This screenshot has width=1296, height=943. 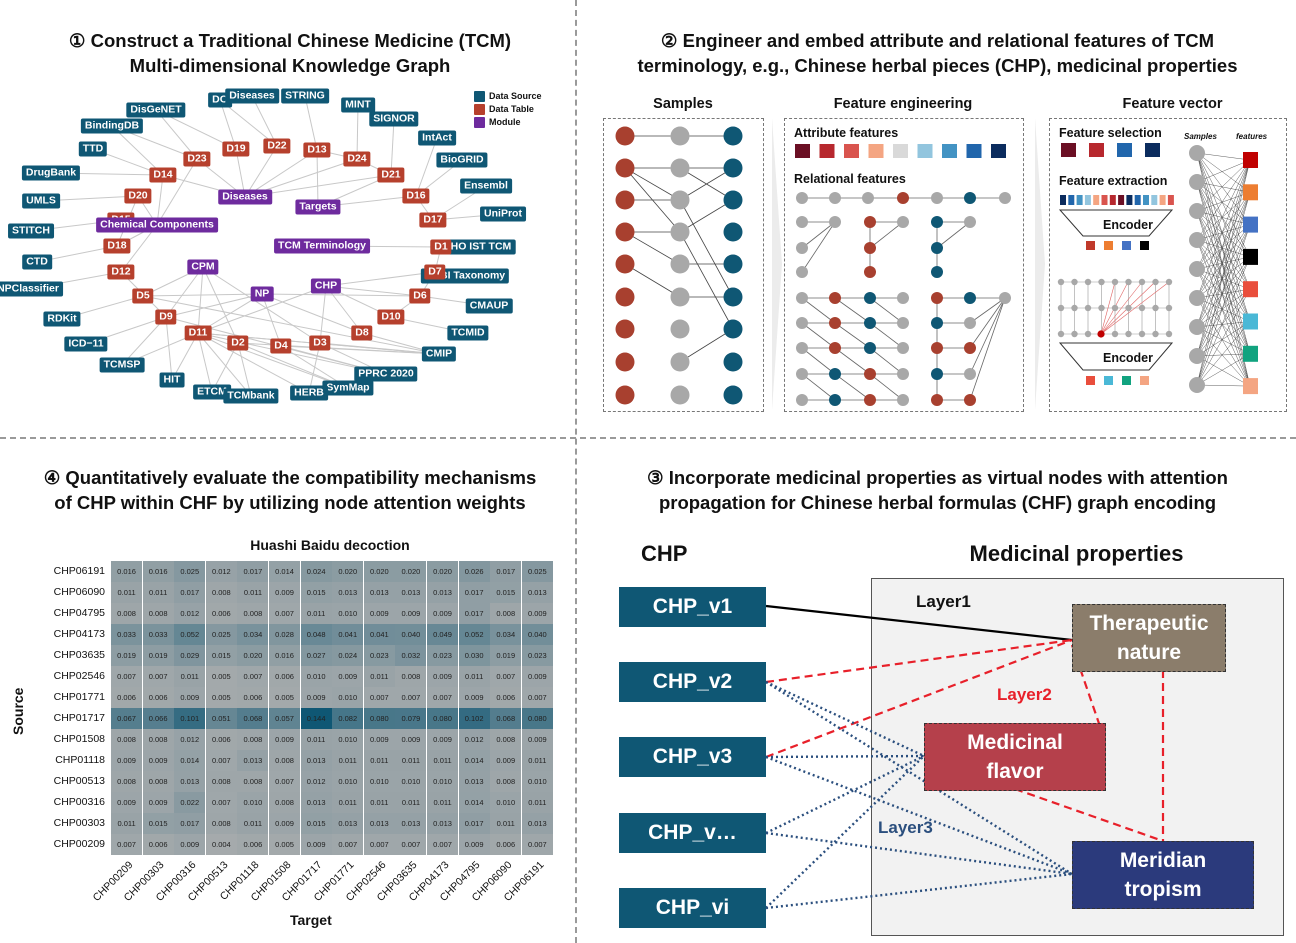 What do you see at coordinates (79, 823) in the screenshot?
I see `heatmap-row-label: CHP00303` at bounding box center [79, 823].